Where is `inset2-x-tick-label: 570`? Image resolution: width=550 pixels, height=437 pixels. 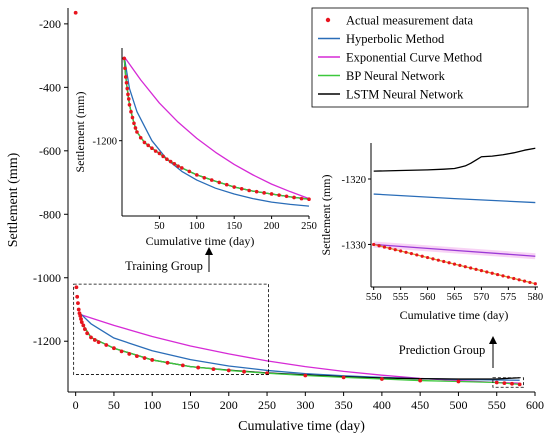 inset2-x-tick-label: 570 is located at coordinates (482, 297).